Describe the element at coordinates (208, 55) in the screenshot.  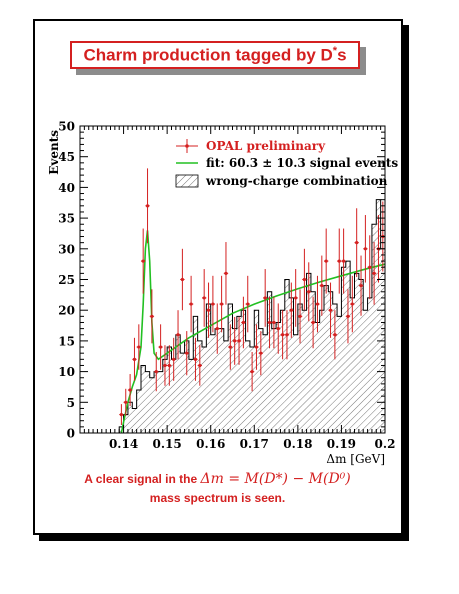
I see `title-main: Charm production tagged by D` at that location.